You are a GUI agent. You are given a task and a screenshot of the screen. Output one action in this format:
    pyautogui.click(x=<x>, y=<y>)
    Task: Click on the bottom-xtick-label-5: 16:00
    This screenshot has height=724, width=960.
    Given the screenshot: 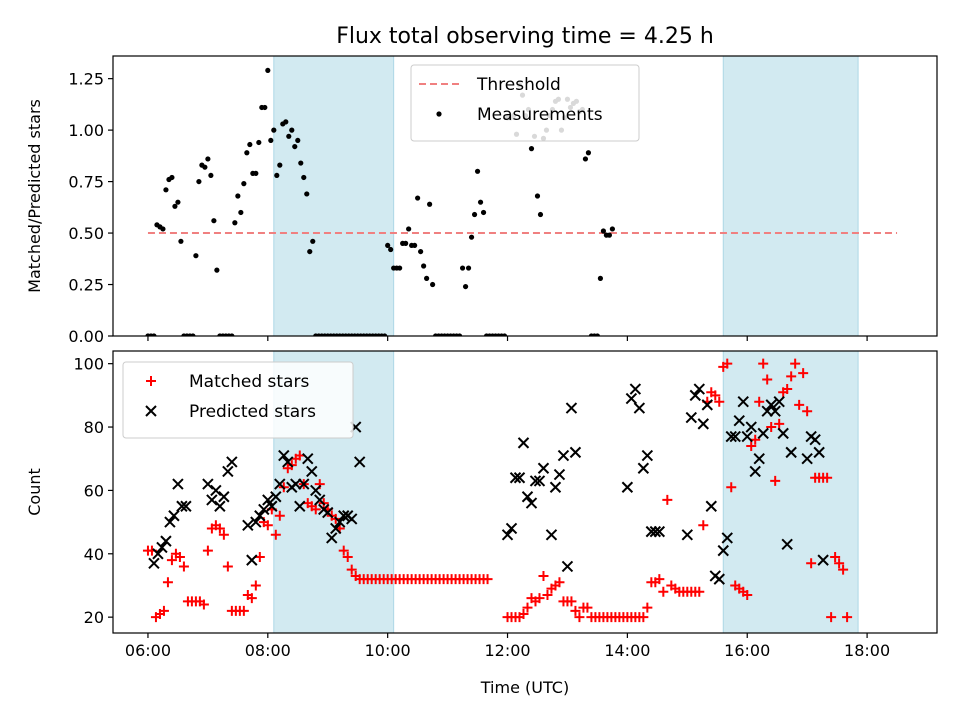 What is the action you would take?
    pyautogui.click(x=747, y=650)
    